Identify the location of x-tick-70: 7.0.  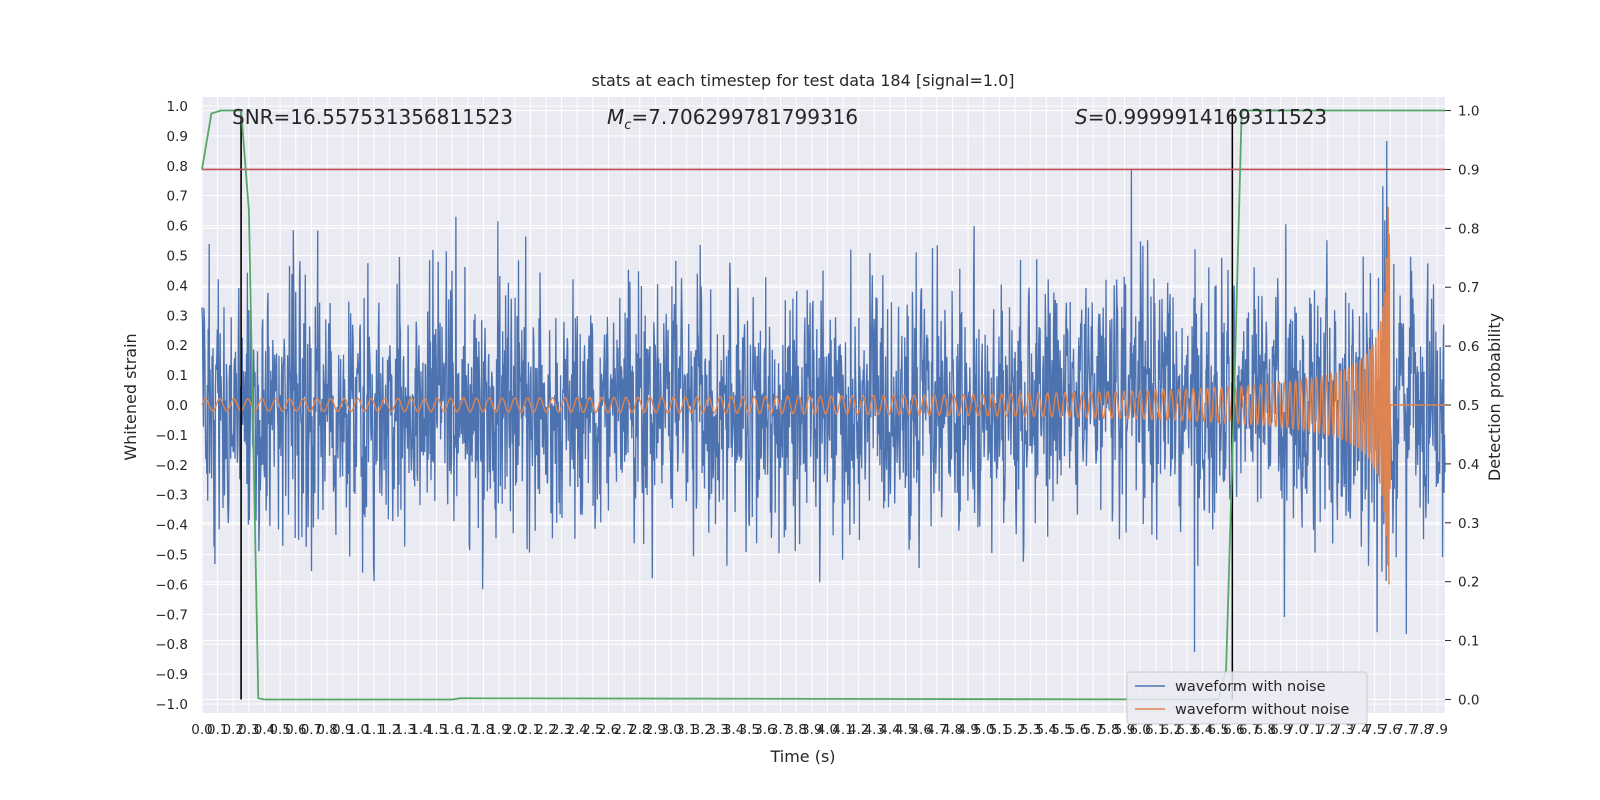
(1296, 730).